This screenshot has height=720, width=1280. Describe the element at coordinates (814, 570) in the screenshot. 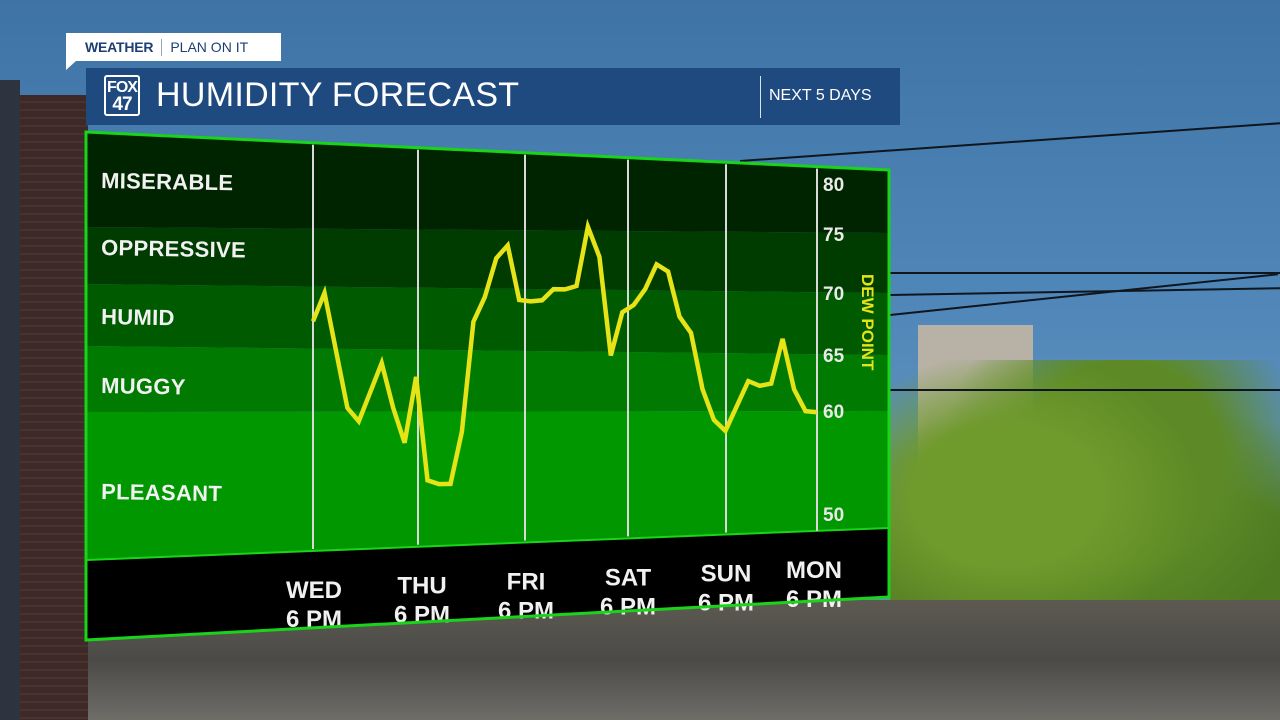

I see `svg-text: MON` at that location.